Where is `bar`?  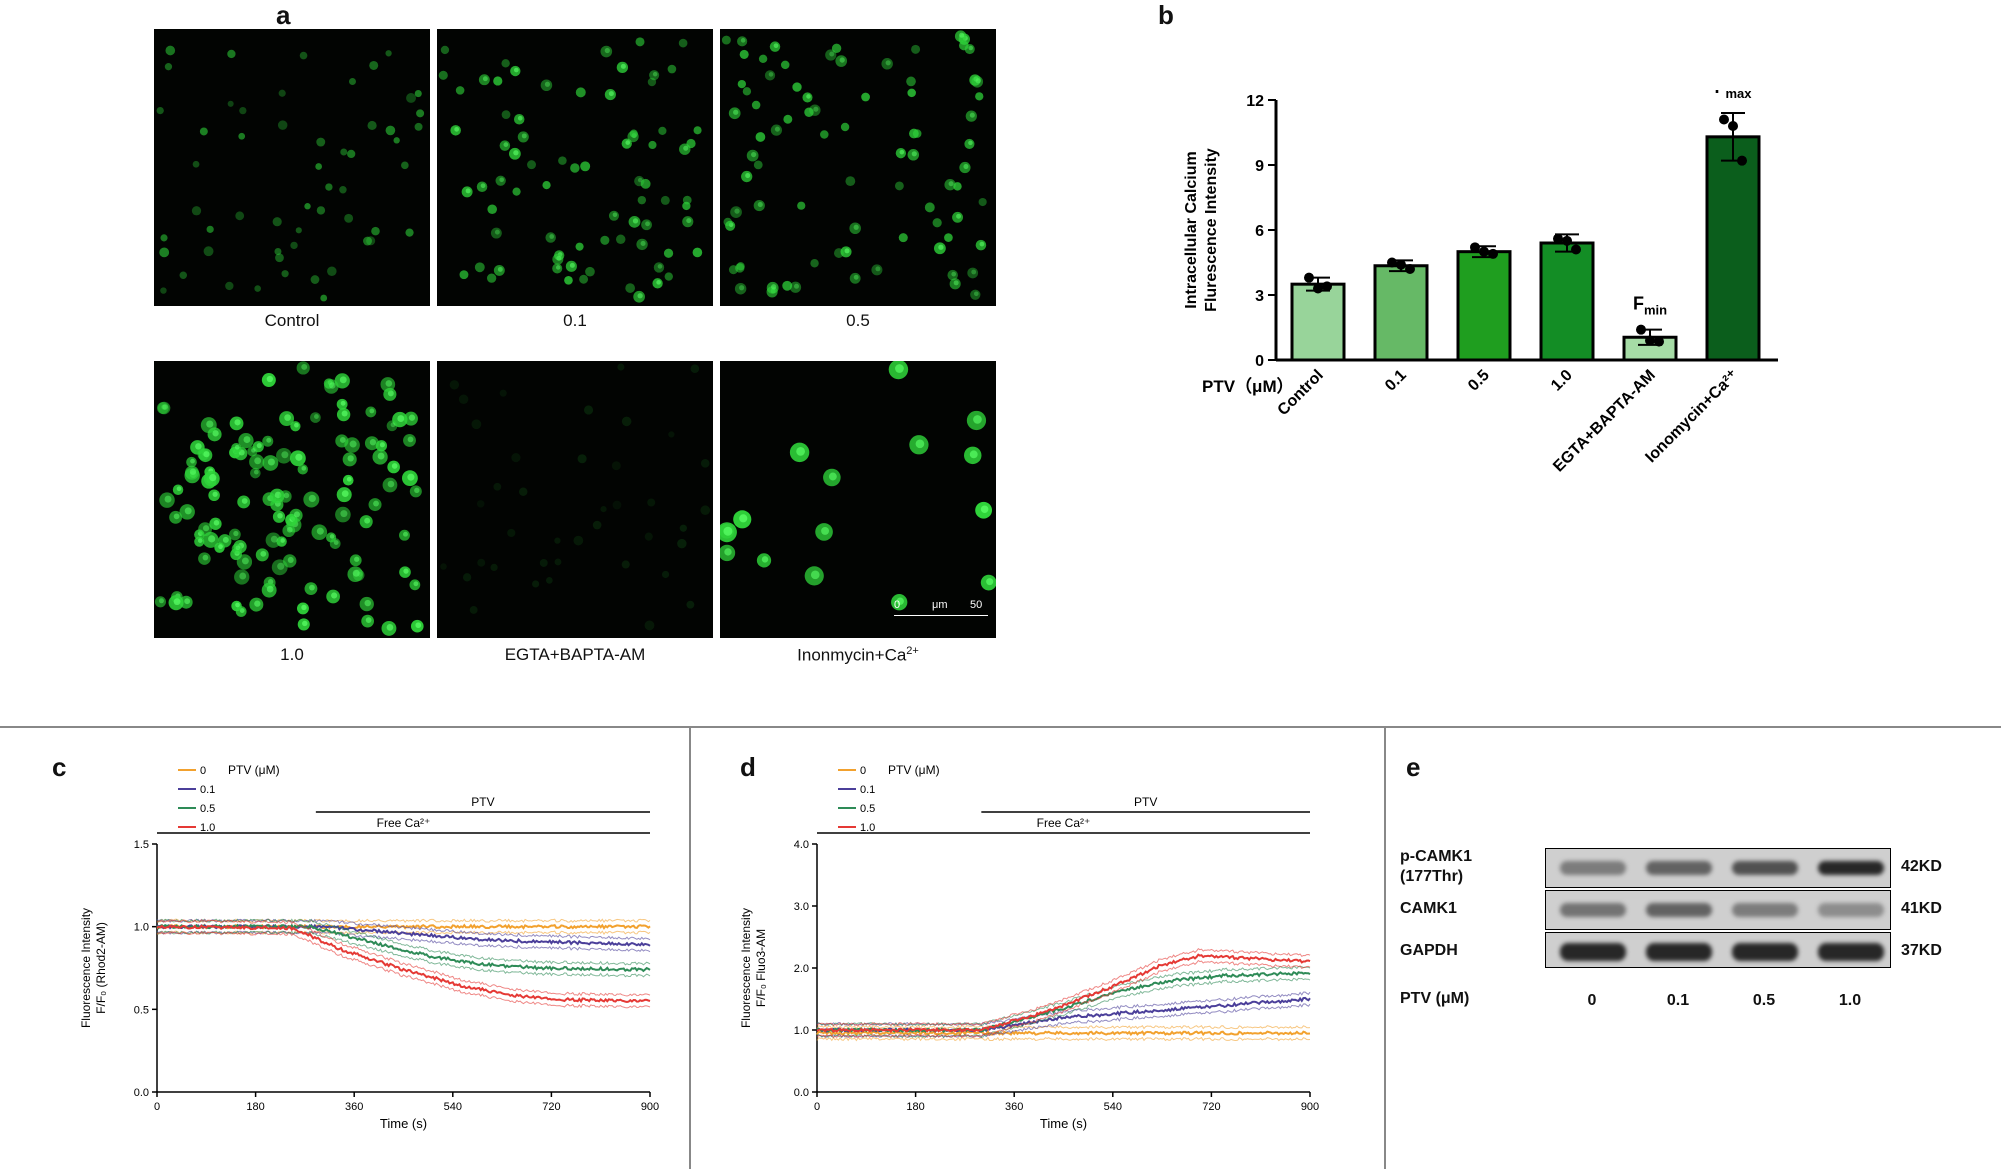 bar is located at coordinates (1733, 248).